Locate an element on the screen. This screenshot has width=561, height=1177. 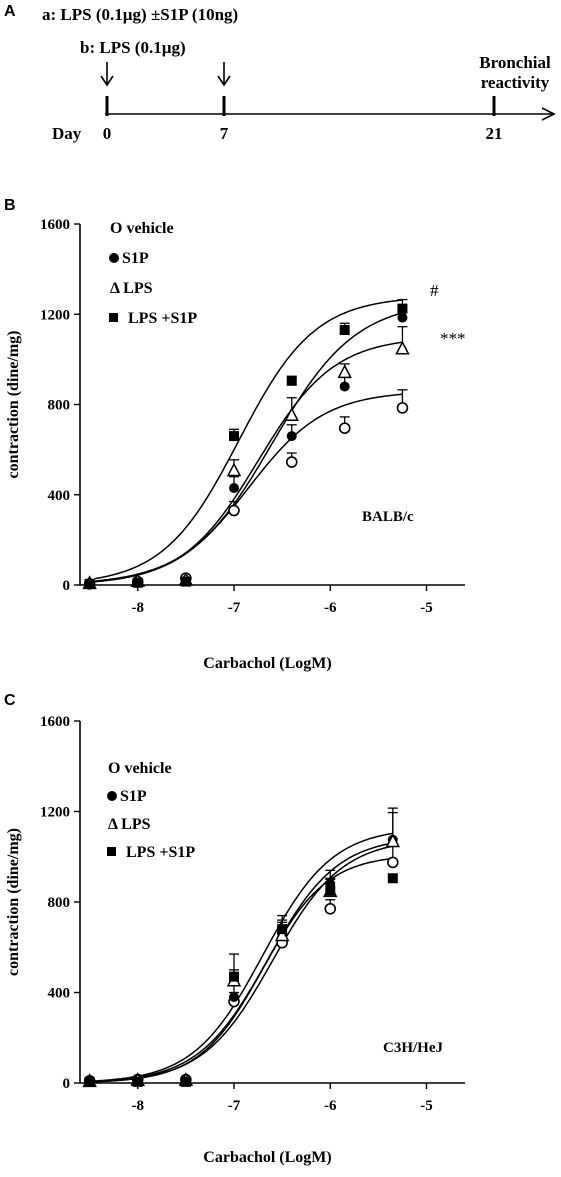
strain-label: C3H/HeJ is located at coordinates (413, 1048).